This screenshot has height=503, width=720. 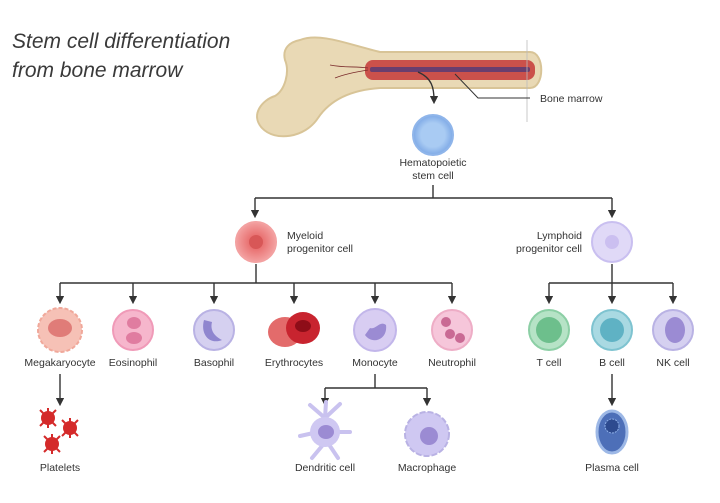 What do you see at coordinates (98, 70) in the screenshot?
I see `title-line-2: from bone marrow` at bounding box center [98, 70].